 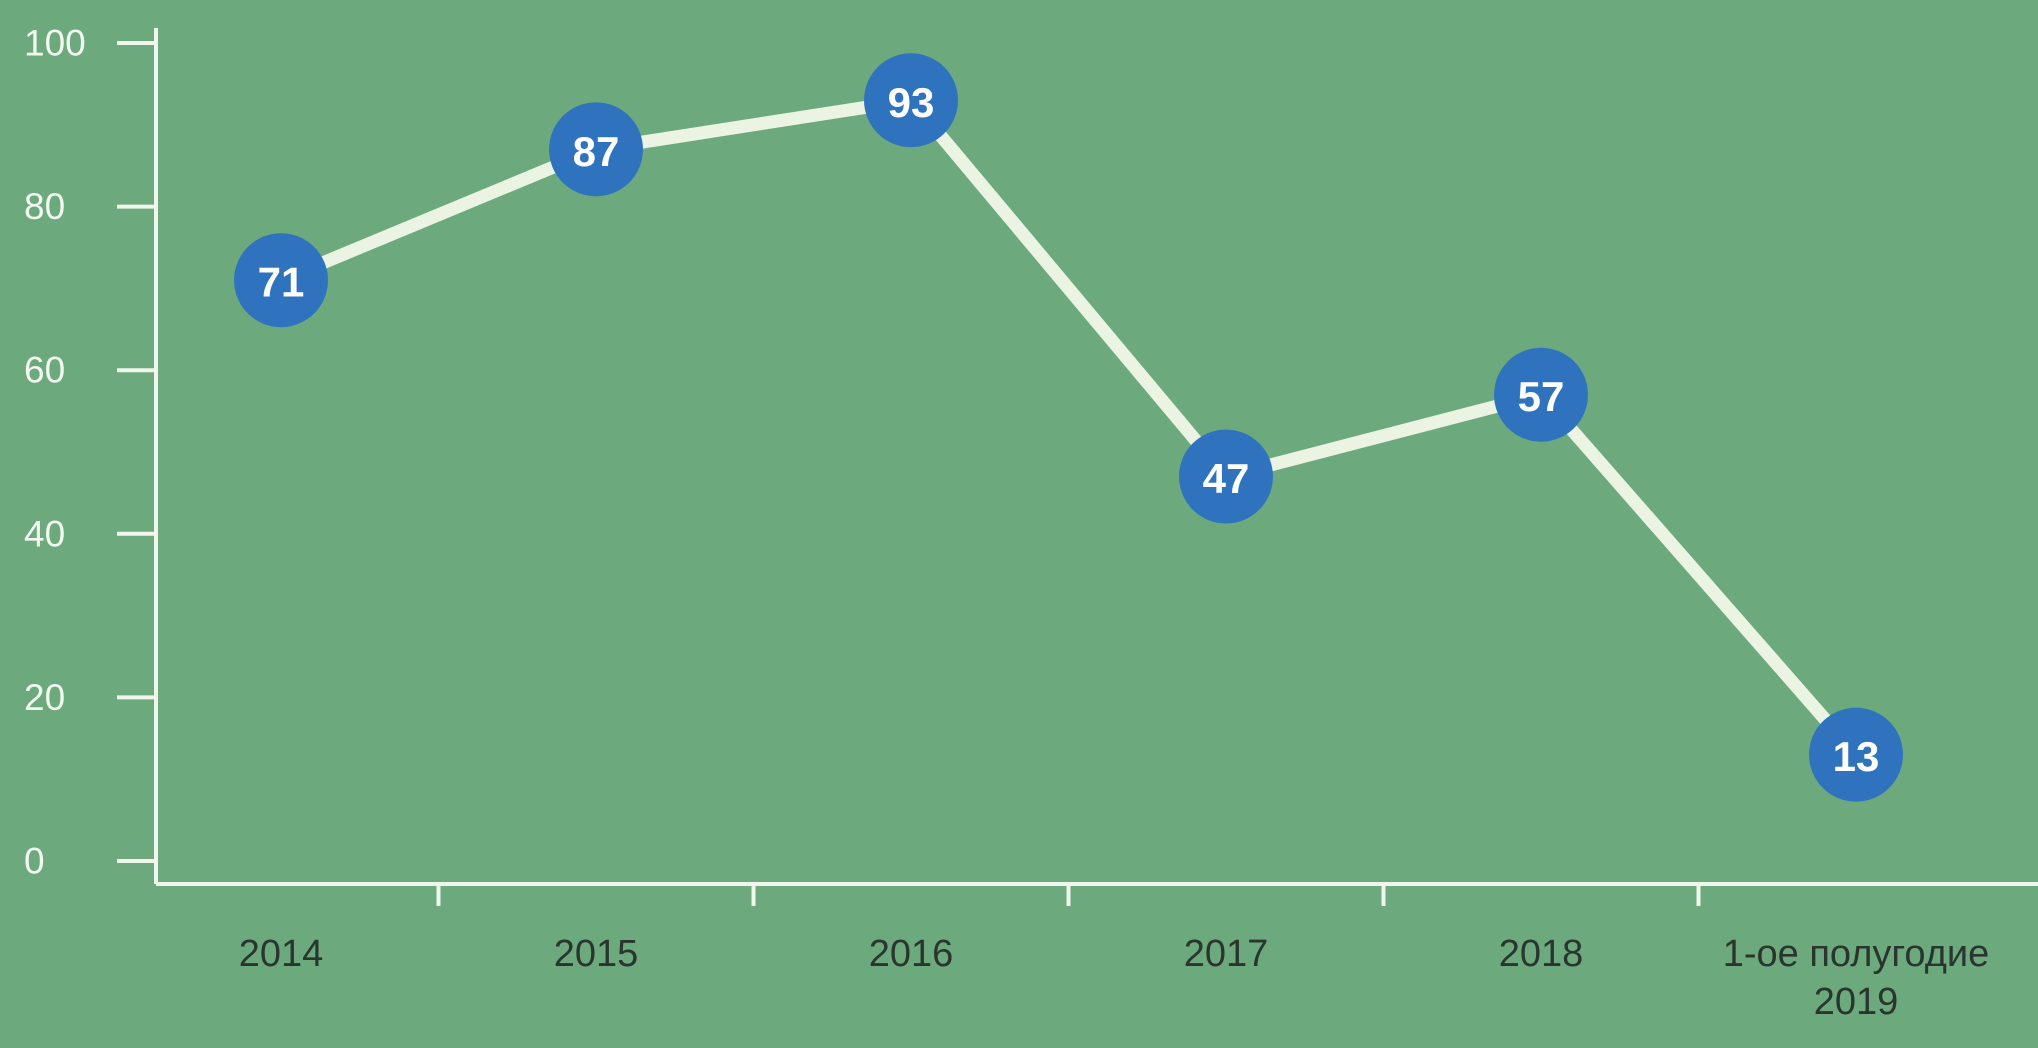 I want to click on data-point: 93, so click(x=911, y=100).